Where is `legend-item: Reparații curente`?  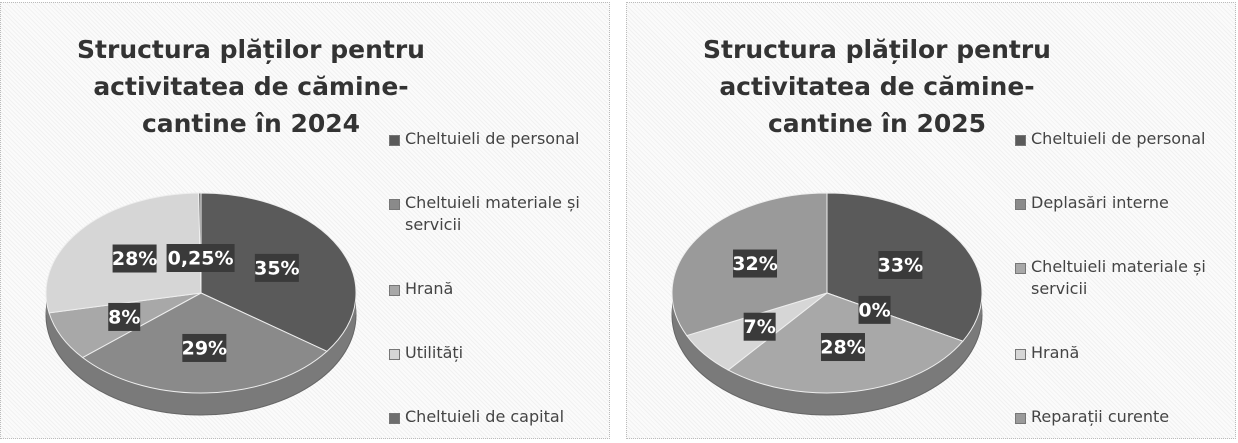 legend-item: Reparații curente is located at coordinates (1122, 417).